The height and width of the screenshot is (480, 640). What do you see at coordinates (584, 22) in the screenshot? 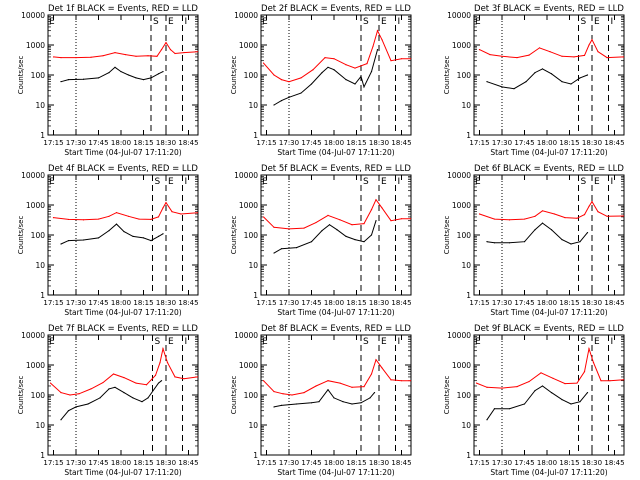
I see `marker-label-s: S` at bounding box center [584, 22].